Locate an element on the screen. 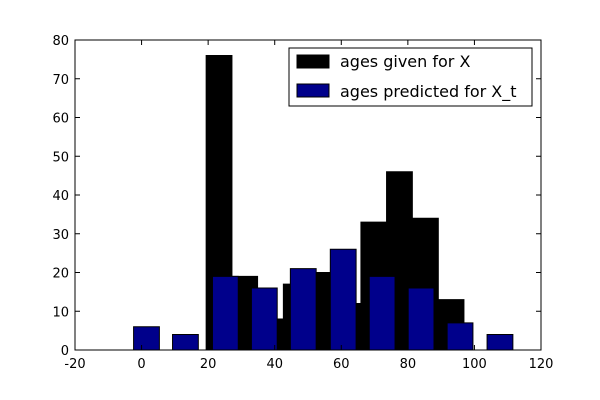 The width and height of the screenshot is (600, 400). x-tick-label: 0 is located at coordinates (141, 364).